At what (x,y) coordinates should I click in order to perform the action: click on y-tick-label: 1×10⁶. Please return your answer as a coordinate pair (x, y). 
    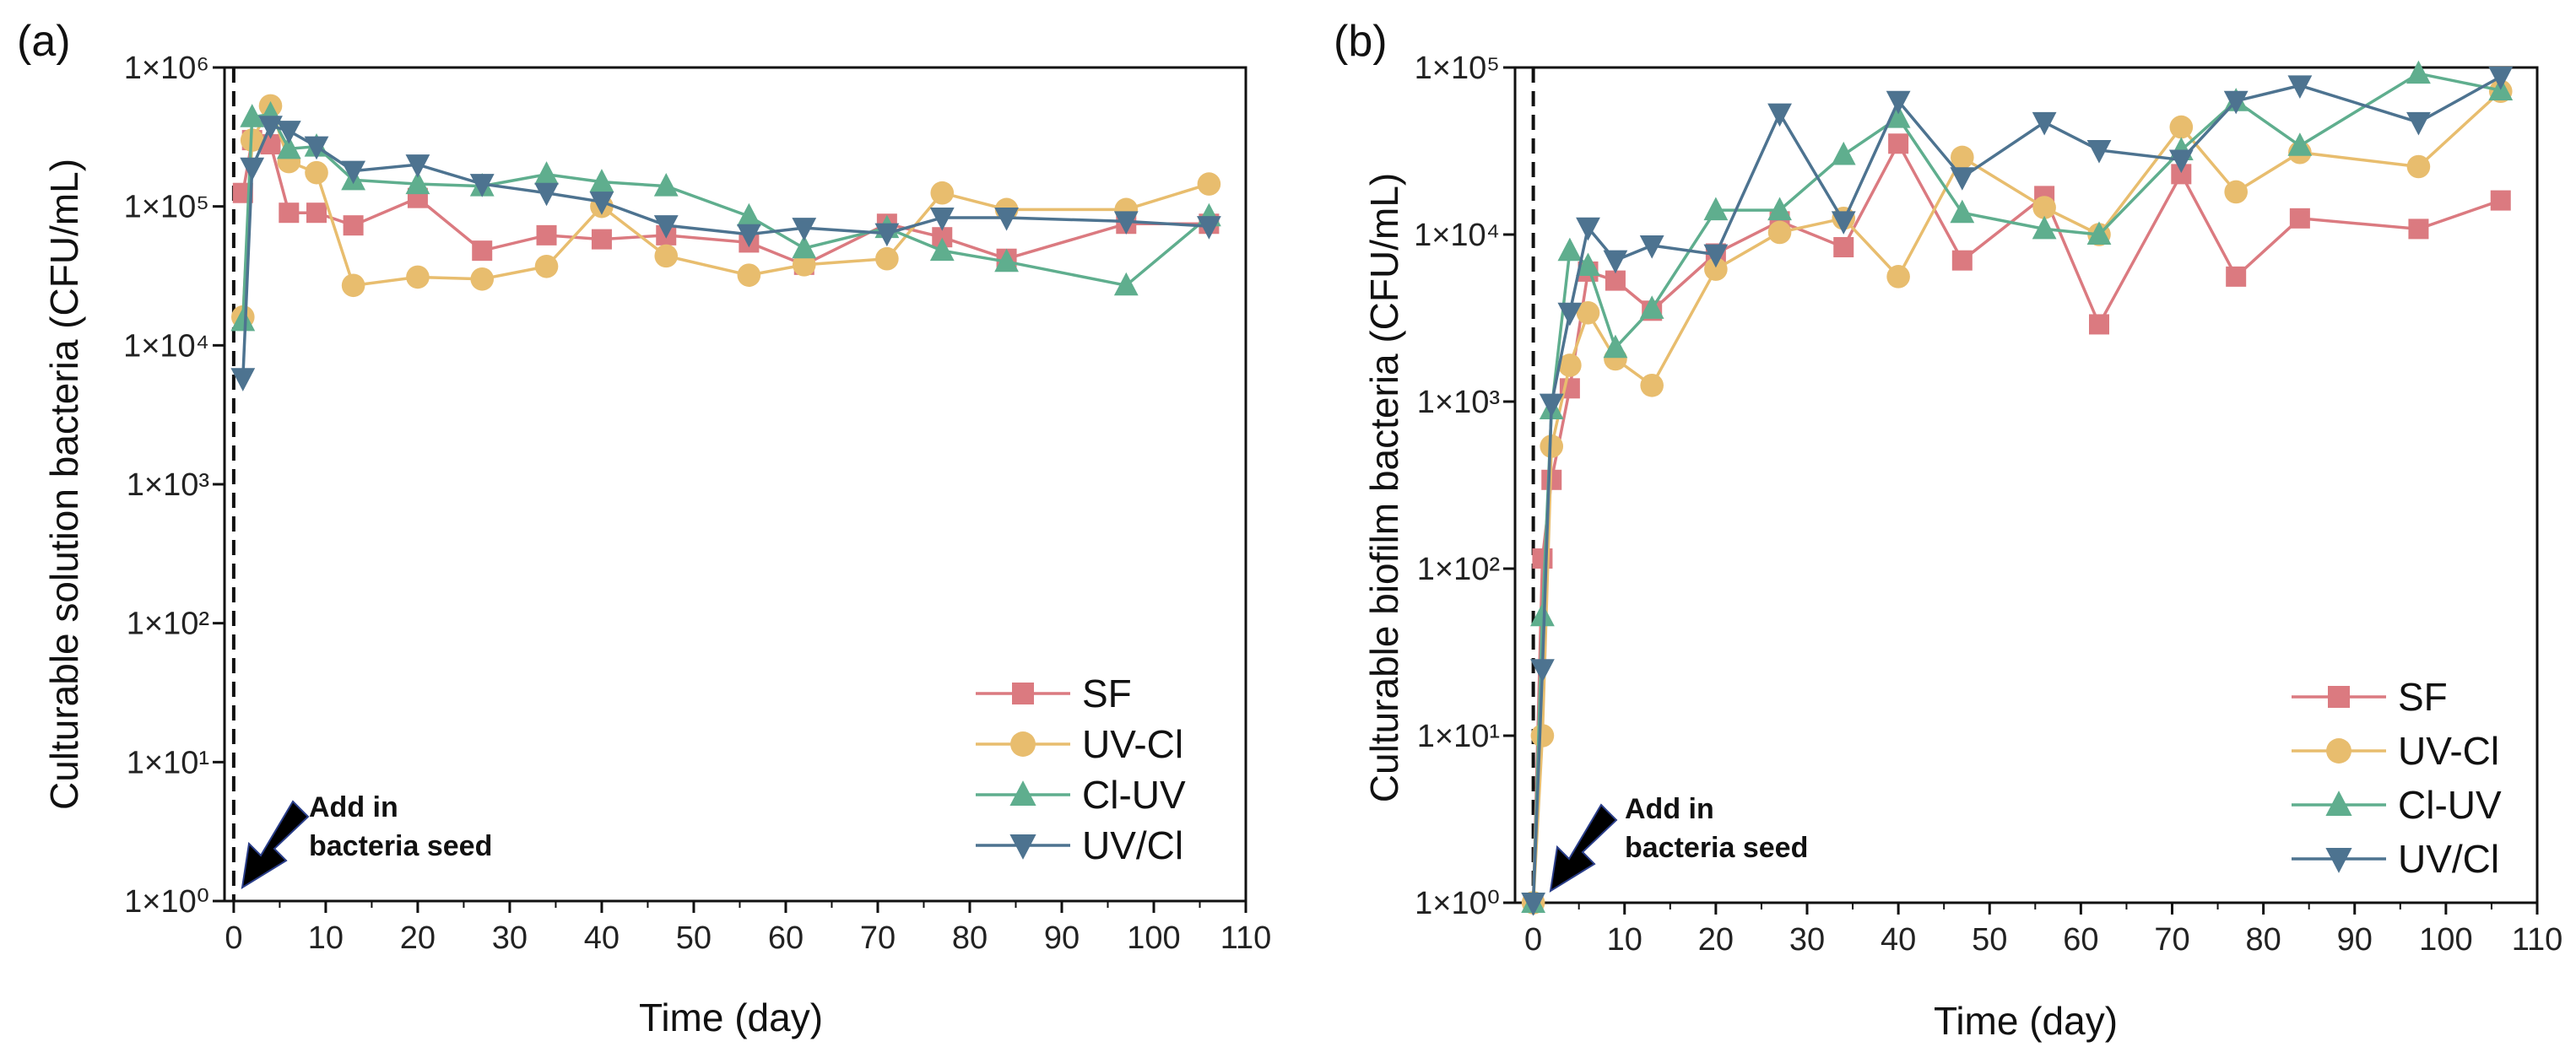
    Looking at the image, I should click on (166, 68).